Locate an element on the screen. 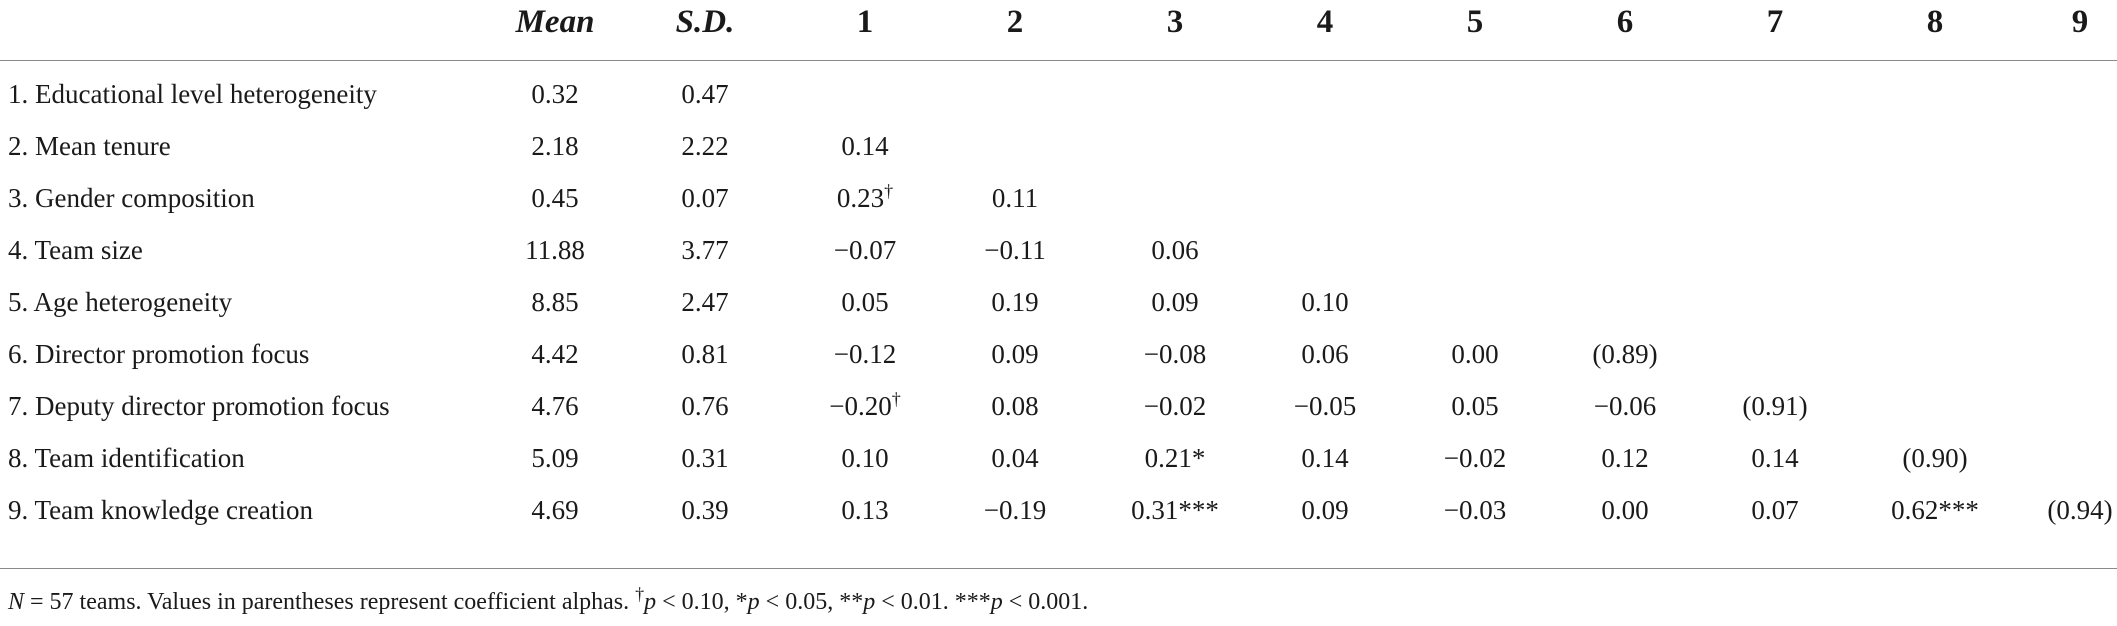 The image size is (2117, 626). table-cell: 0.39 is located at coordinates (705, 510).